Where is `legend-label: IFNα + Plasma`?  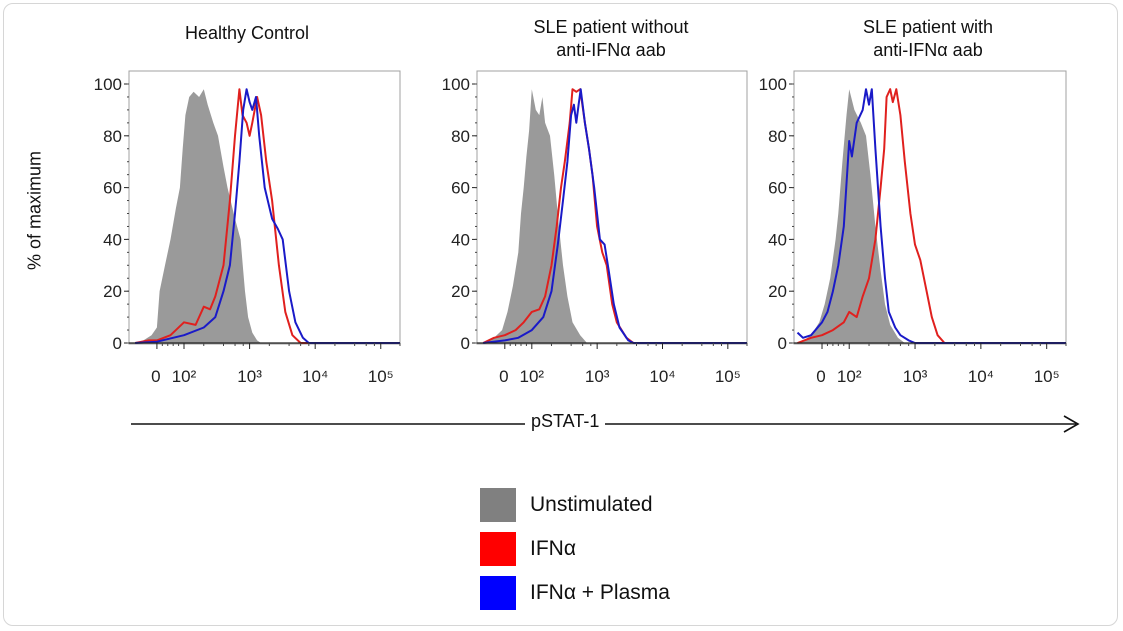 legend-label: IFNα + Plasma is located at coordinates (600, 592).